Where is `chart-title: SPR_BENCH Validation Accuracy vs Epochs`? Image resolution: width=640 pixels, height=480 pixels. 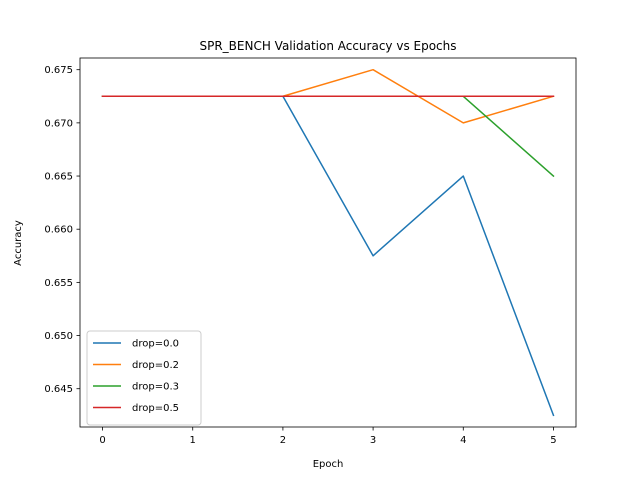
chart-title: SPR_BENCH Validation Accuracy vs Epochs is located at coordinates (327, 46).